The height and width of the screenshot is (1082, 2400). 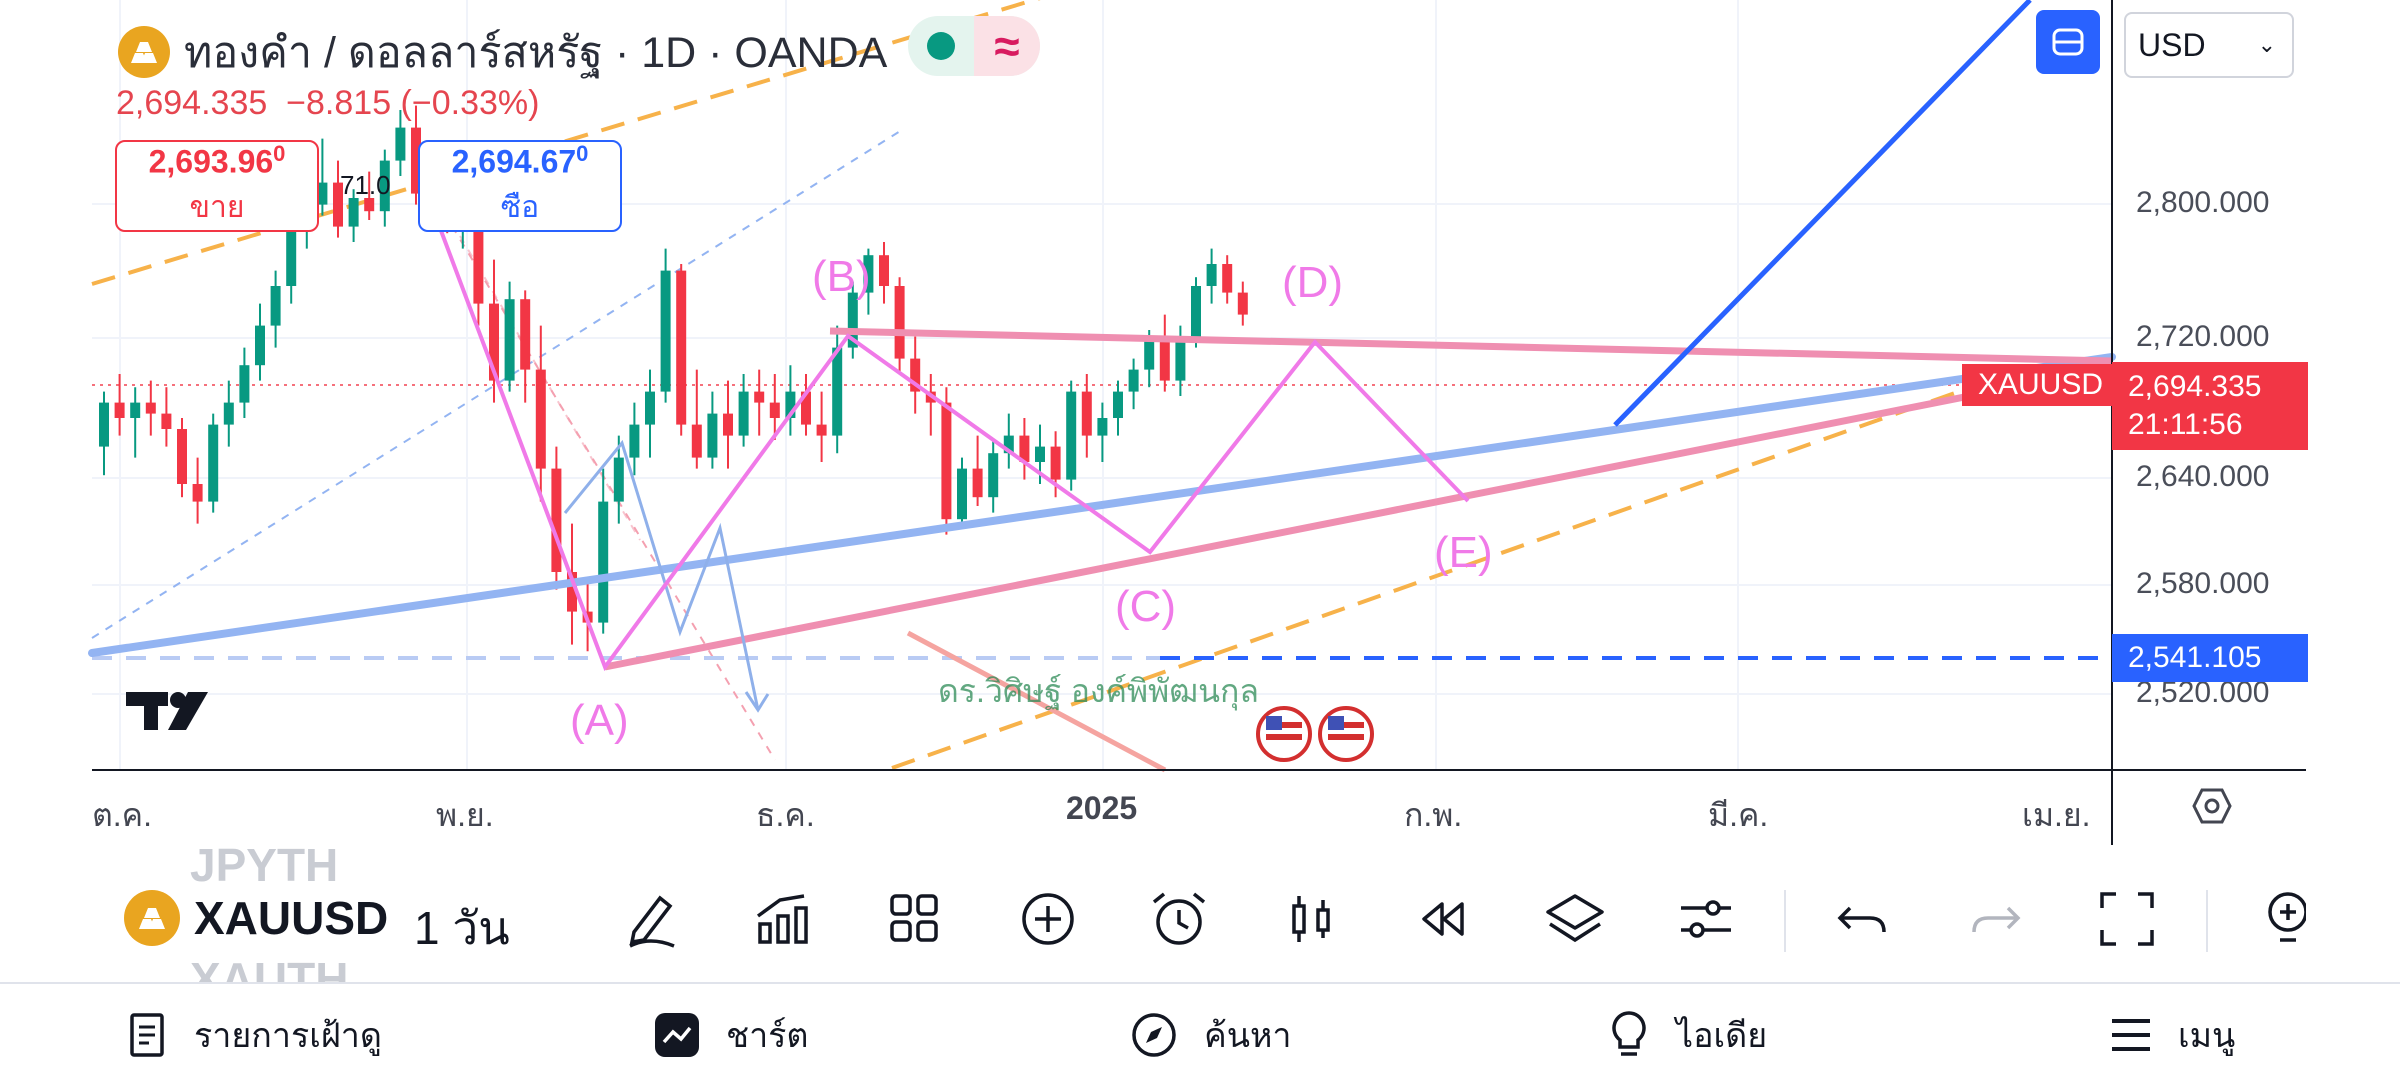 I want to click on symbol-title-text: ทองคำ / ดอลลาร์สหรัฐ · 1D · OANDA, so click(x=536, y=53).